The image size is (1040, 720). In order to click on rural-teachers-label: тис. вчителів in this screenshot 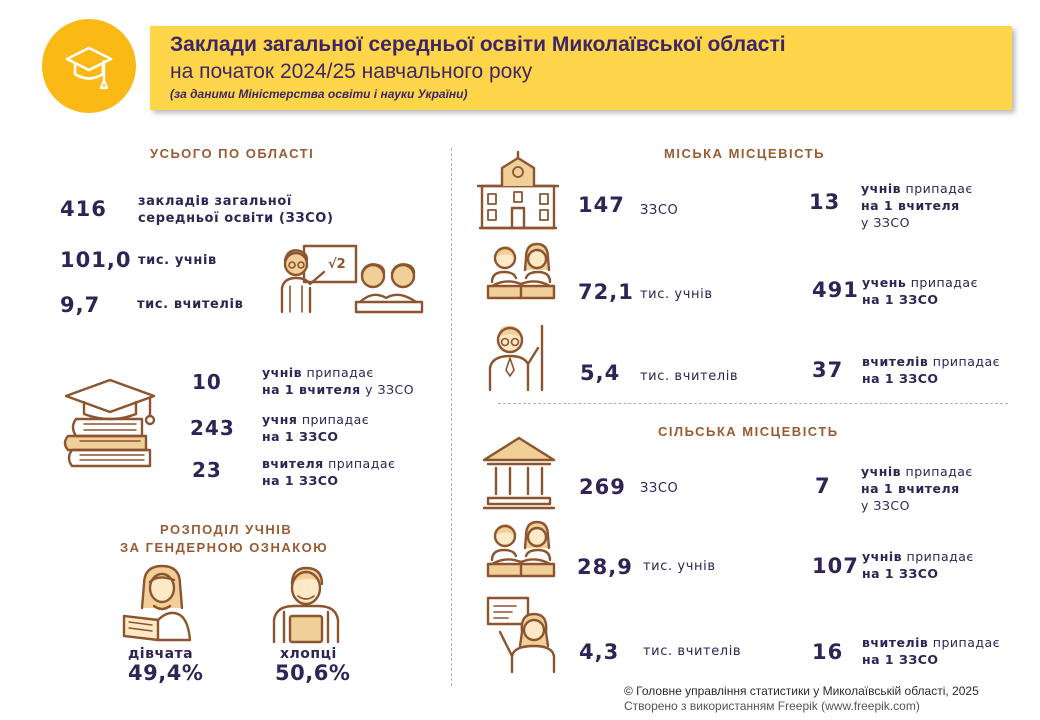, I will do `click(692, 651)`.